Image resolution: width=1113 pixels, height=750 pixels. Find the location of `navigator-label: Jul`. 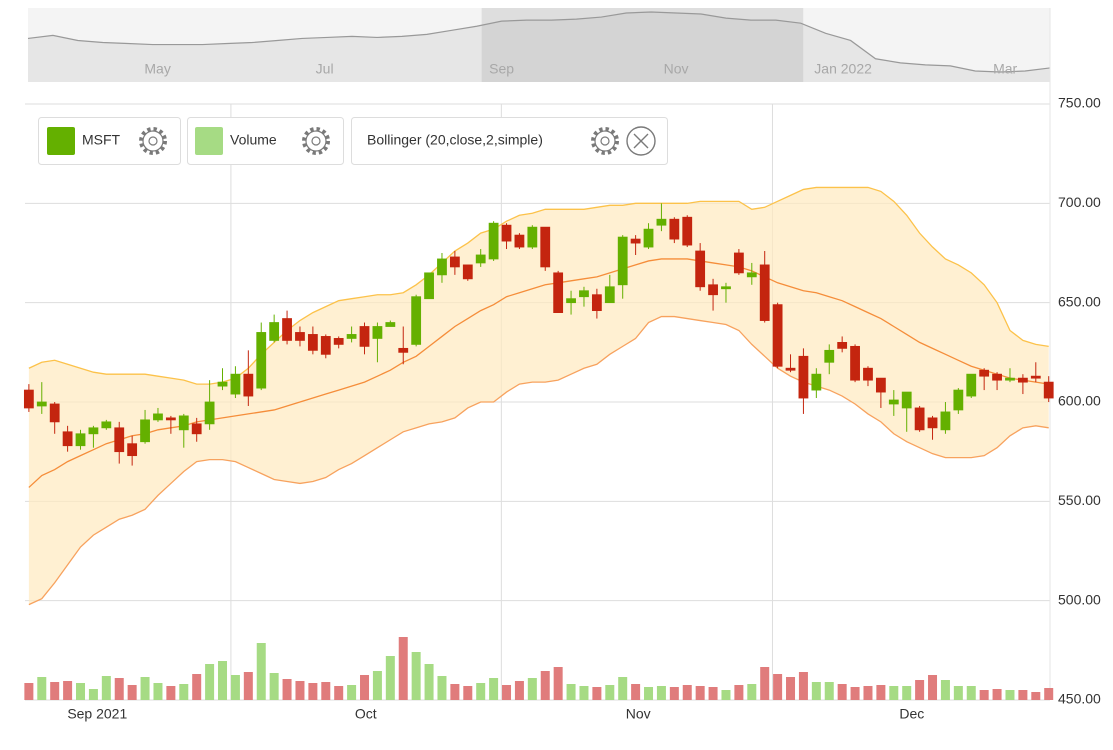

navigator-label: Jul is located at coordinates (325, 69).